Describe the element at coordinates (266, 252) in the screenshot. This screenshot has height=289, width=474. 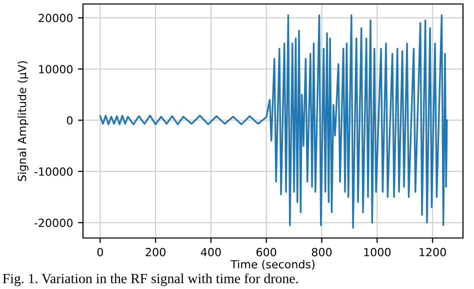
I see `x-tick-label: 600` at that location.